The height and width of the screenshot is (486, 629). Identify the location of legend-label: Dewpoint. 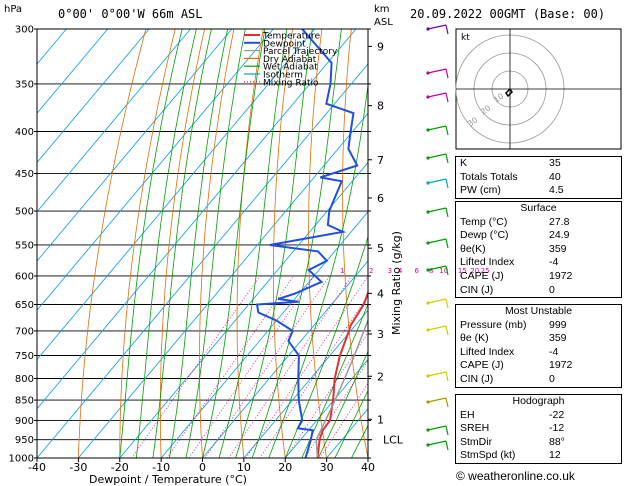
(284, 44).